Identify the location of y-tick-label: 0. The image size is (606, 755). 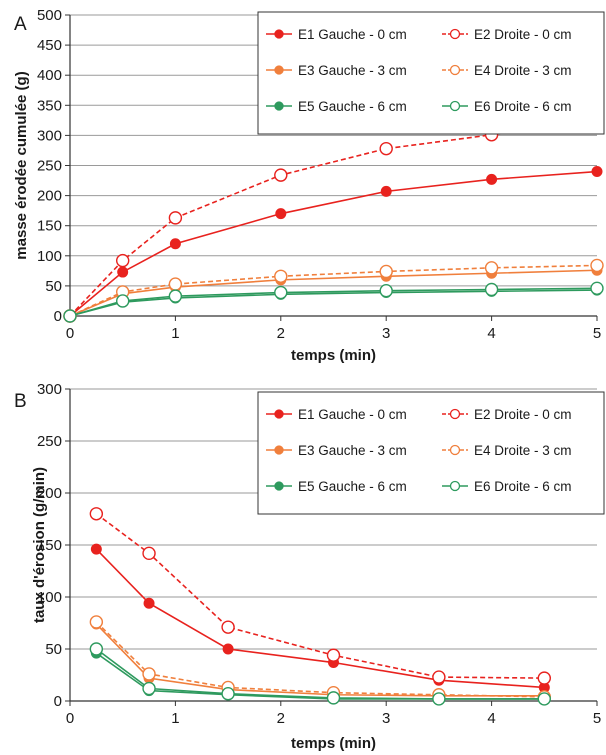
(58, 701).